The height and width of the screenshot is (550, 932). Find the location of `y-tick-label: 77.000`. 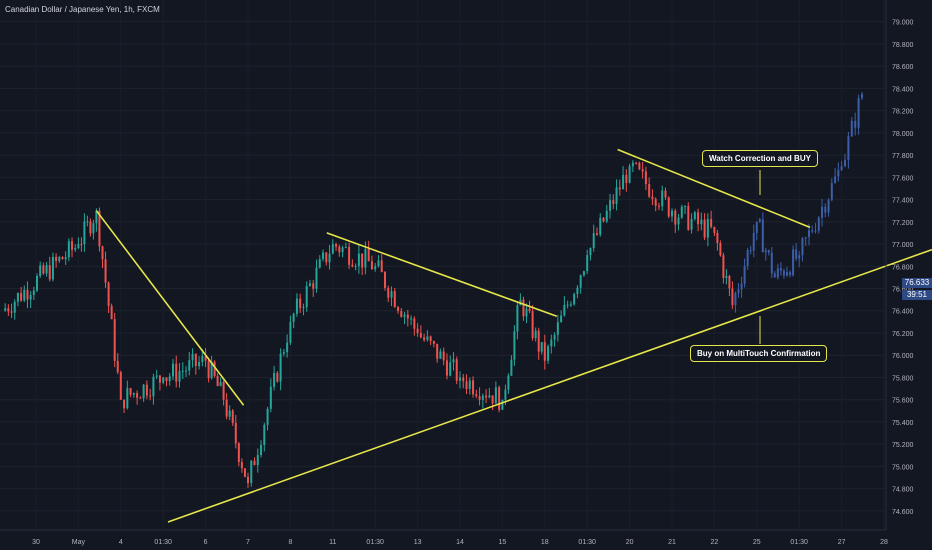

y-tick-label: 77.000 is located at coordinates (903, 245).